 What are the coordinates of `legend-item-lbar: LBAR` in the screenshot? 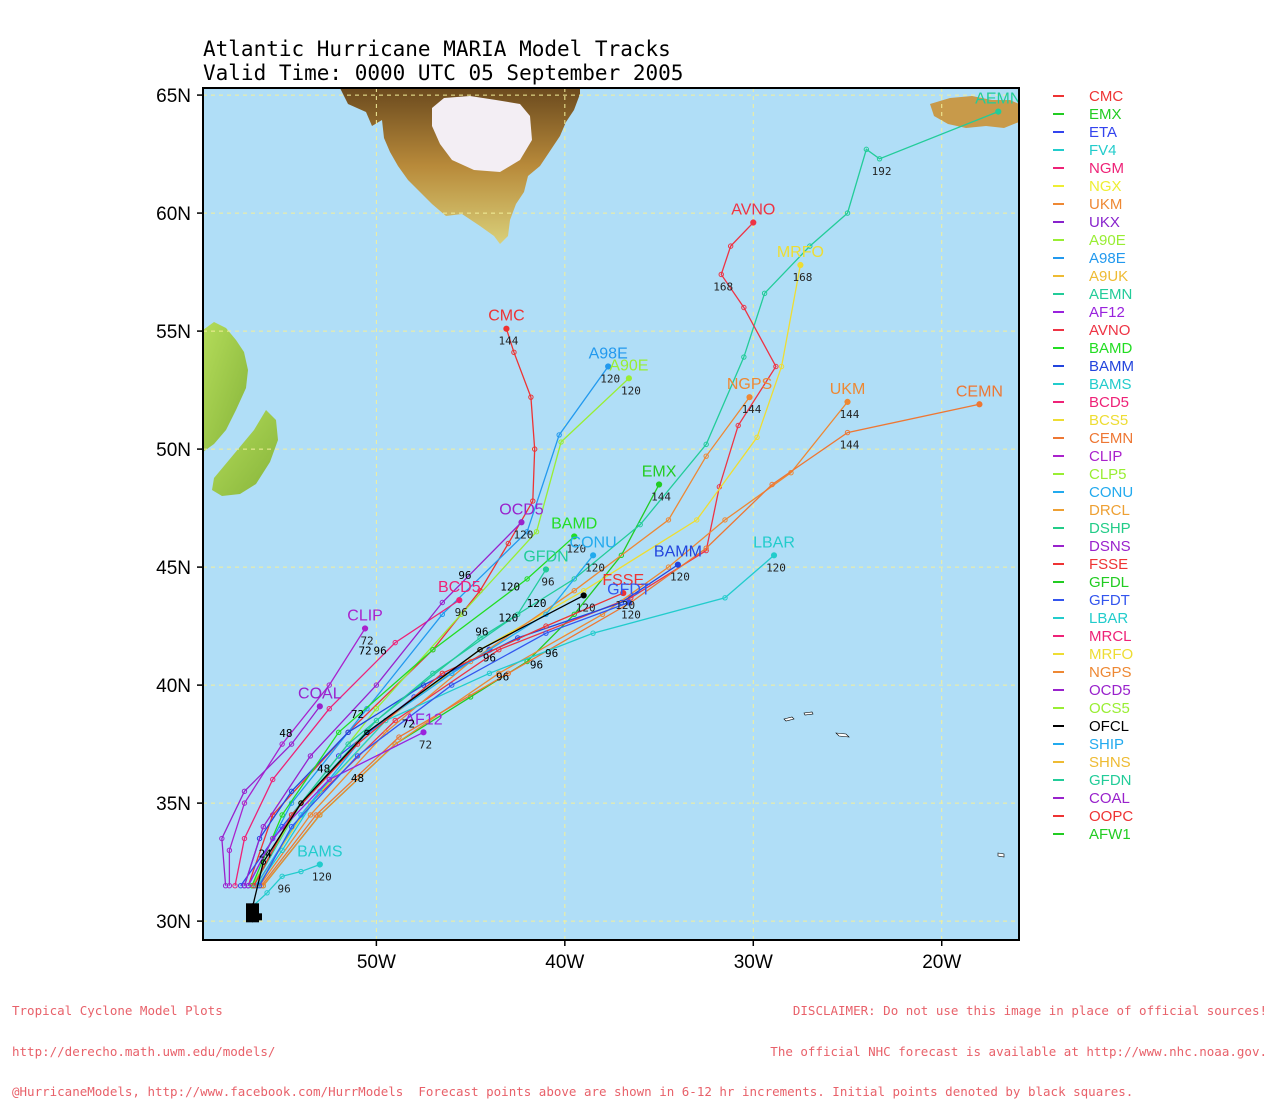 It's located at (1163, 618).